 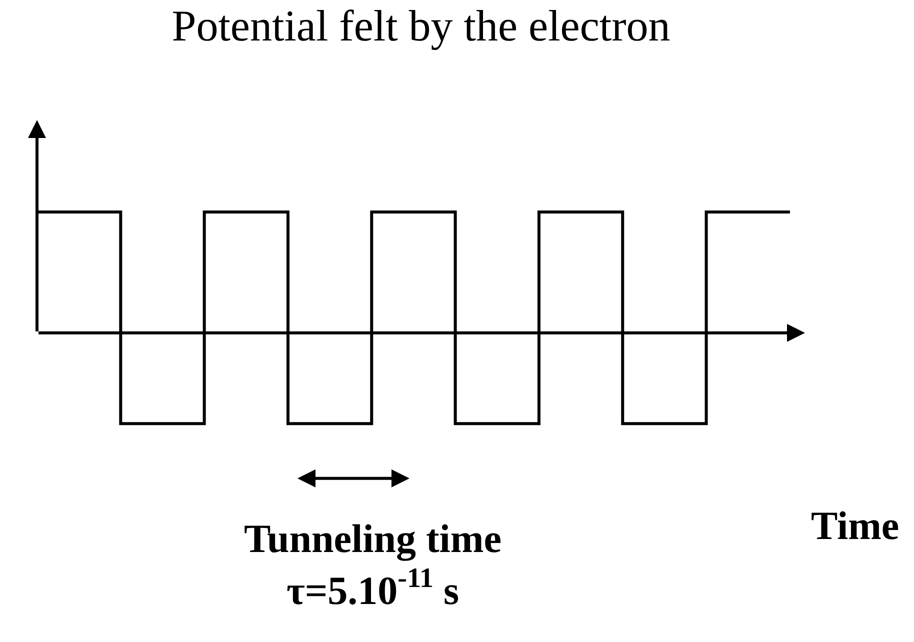 I want to click on chart-title: Potential felt by the electron, so click(x=421, y=25).